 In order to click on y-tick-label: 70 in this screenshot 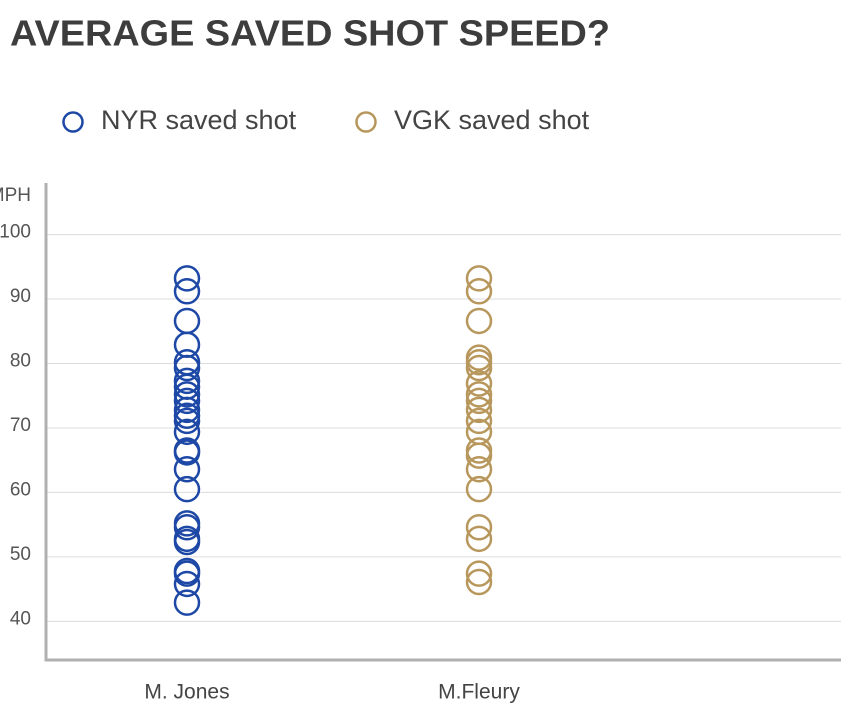, I will do `click(20, 425)`.